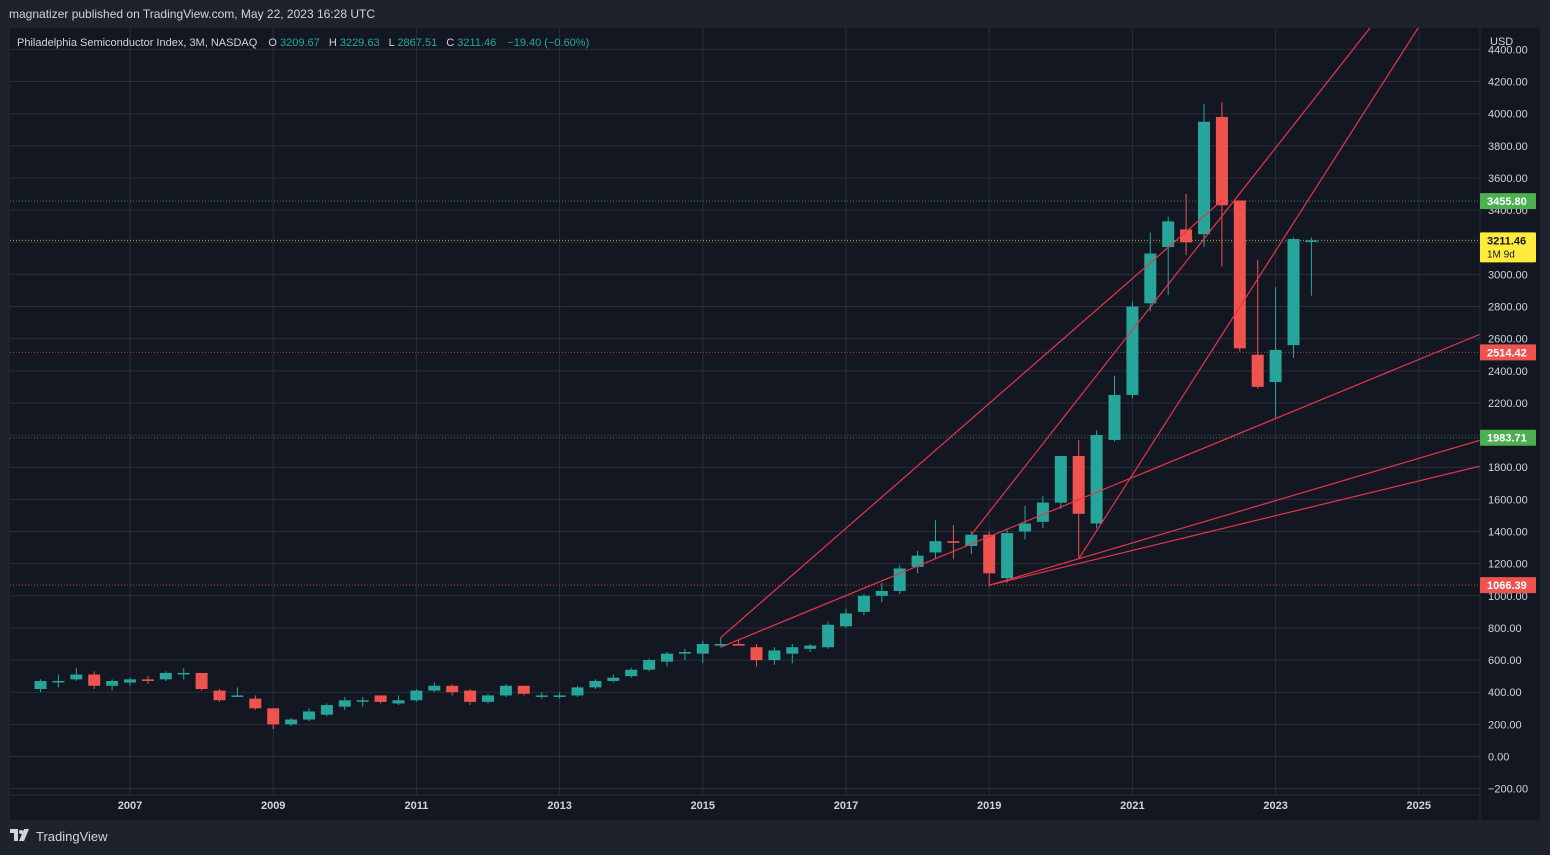 The height and width of the screenshot is (855, 1550). Describe the element at coordinates (1508, 340) in the screenshot. I see `y-tick-label: 2600.00` at that location.